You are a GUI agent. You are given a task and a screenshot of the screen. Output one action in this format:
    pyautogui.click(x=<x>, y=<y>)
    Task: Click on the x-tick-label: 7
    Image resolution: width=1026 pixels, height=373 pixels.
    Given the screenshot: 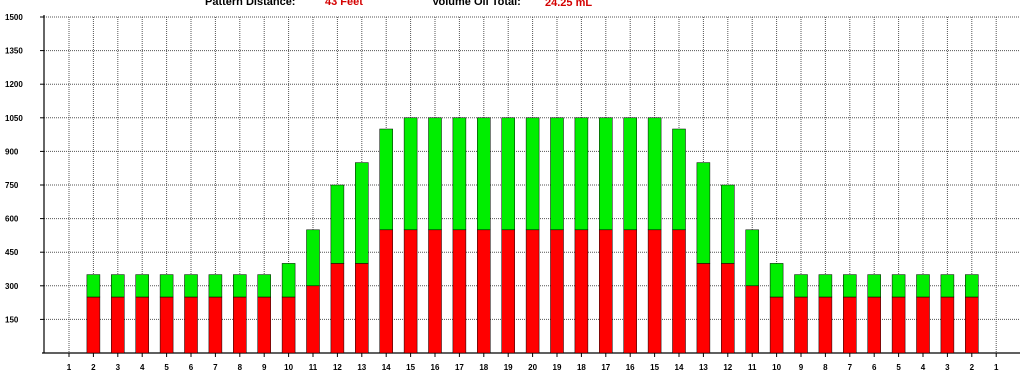 What is the action you would take?
    pyautogui.click(x=215, y=367)
    